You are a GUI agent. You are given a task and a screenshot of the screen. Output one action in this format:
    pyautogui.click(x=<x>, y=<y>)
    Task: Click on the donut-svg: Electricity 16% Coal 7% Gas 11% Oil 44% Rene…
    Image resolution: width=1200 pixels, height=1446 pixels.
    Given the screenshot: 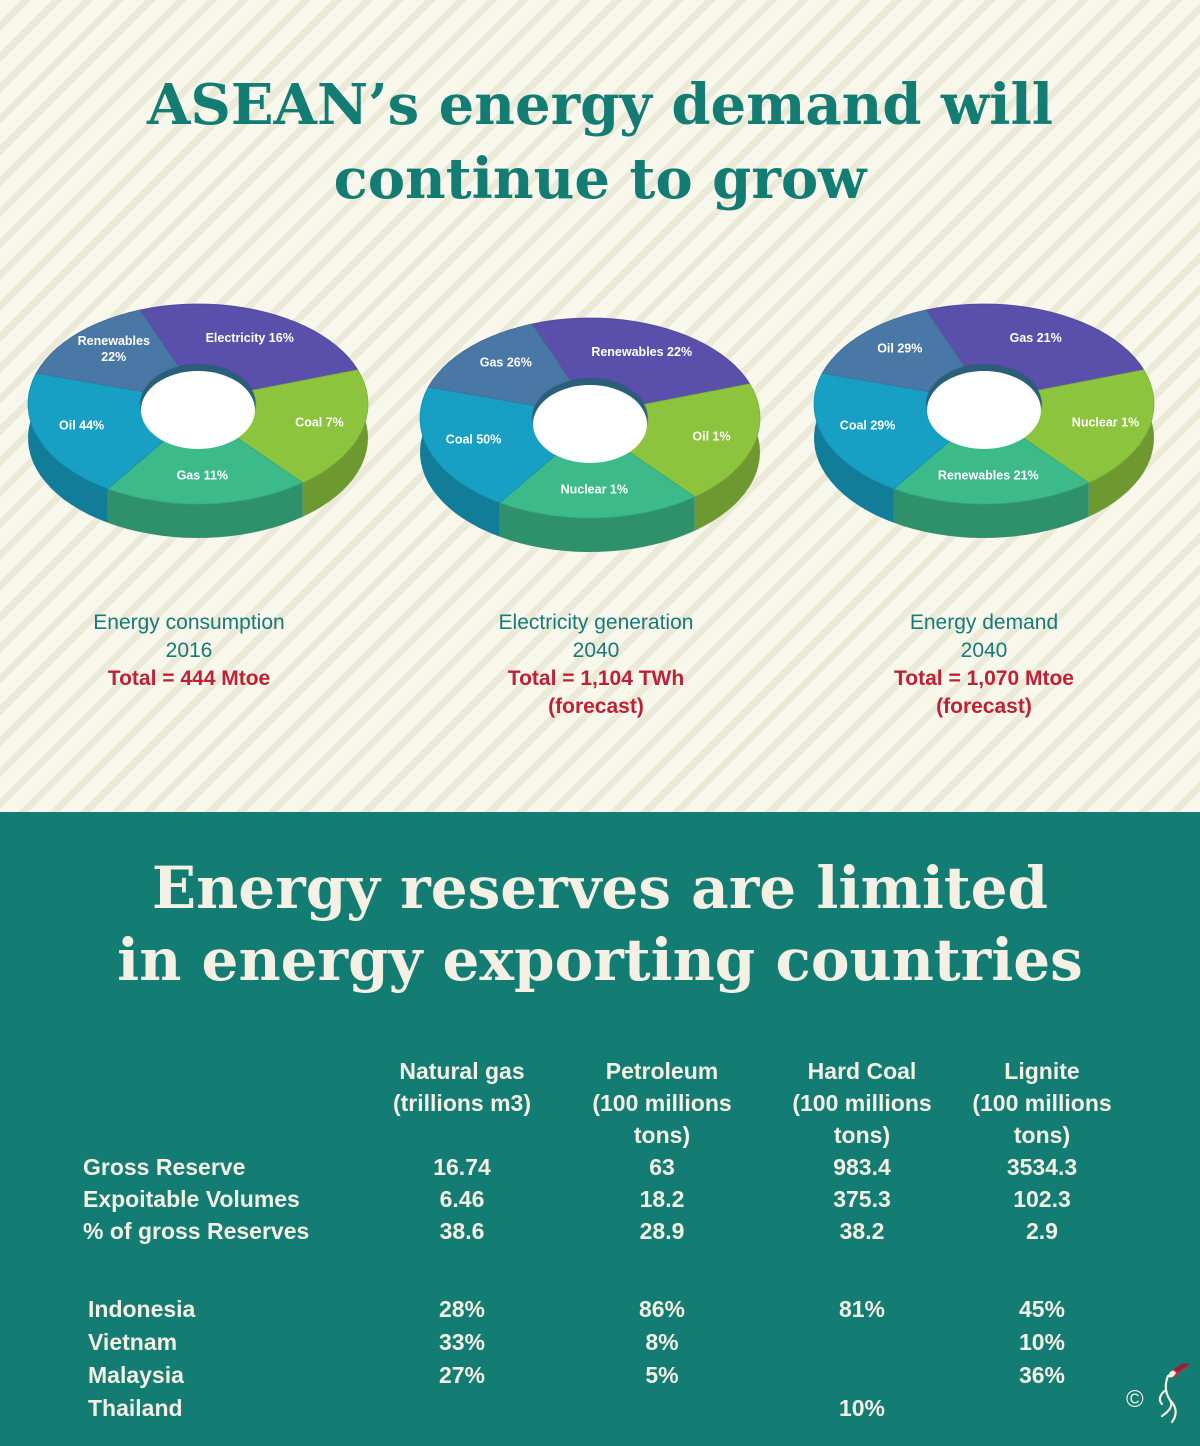 What is the action you would take?
    pyautogui.click(x=198, y=420)
    